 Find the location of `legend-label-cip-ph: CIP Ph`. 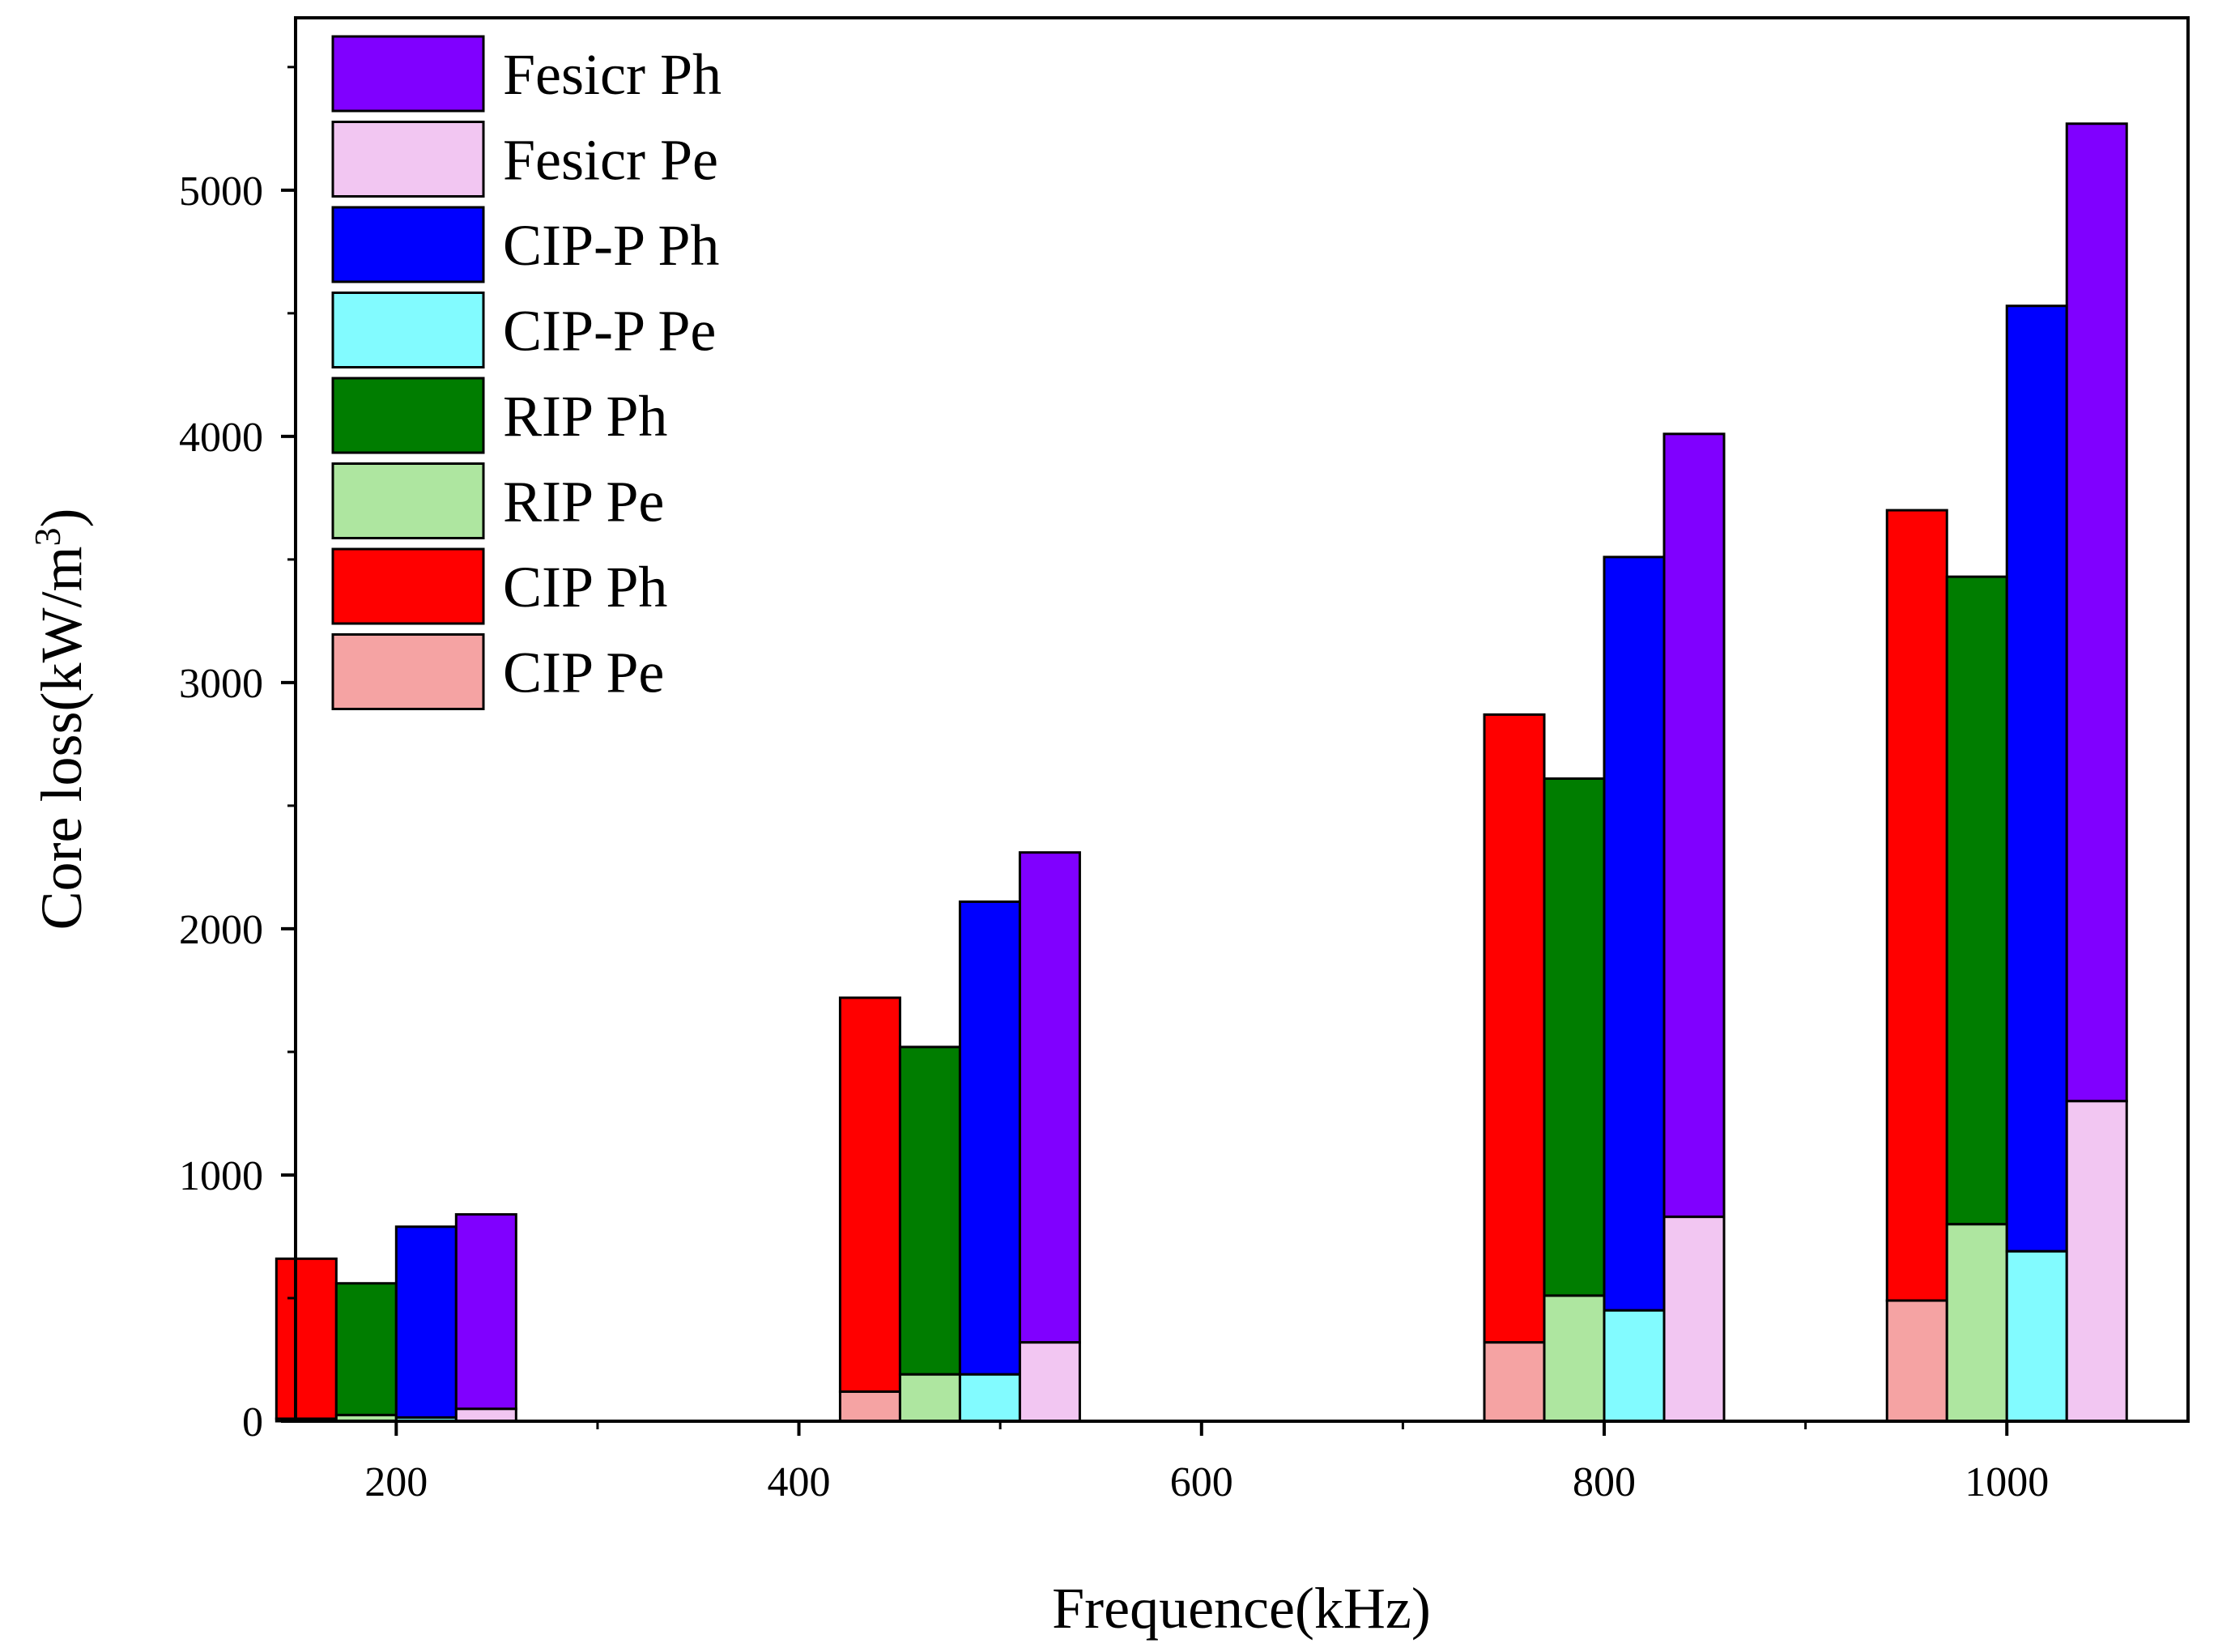

legend-label-cip-ph: CIP Ph is located at coordinates (585, 587).